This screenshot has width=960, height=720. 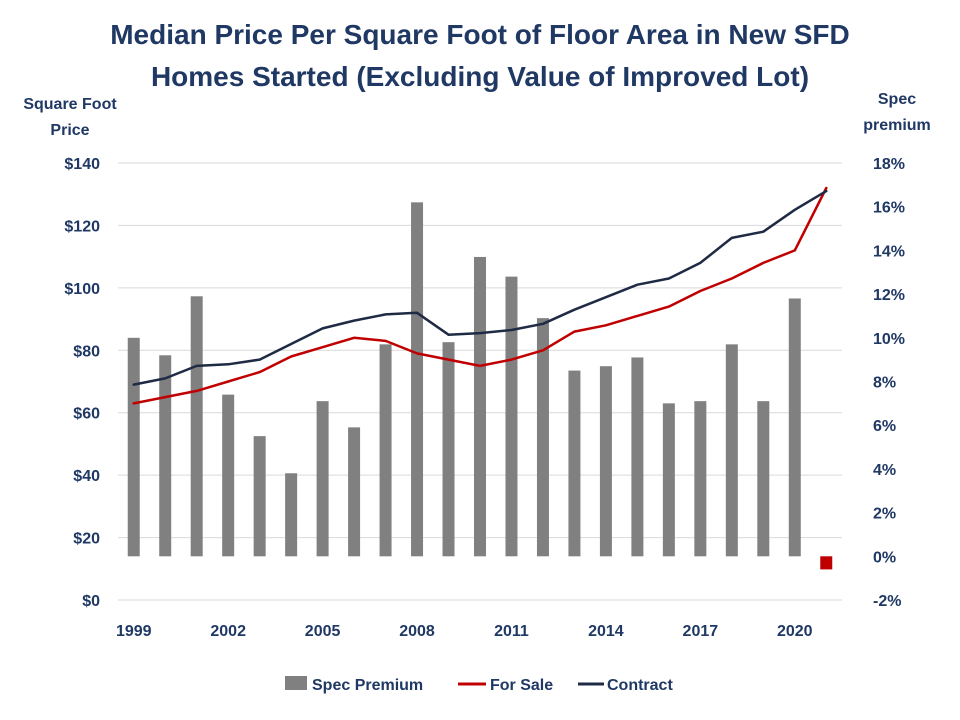 I want to click on left-axis-title-line2: Price, so click(x=69, y=130).